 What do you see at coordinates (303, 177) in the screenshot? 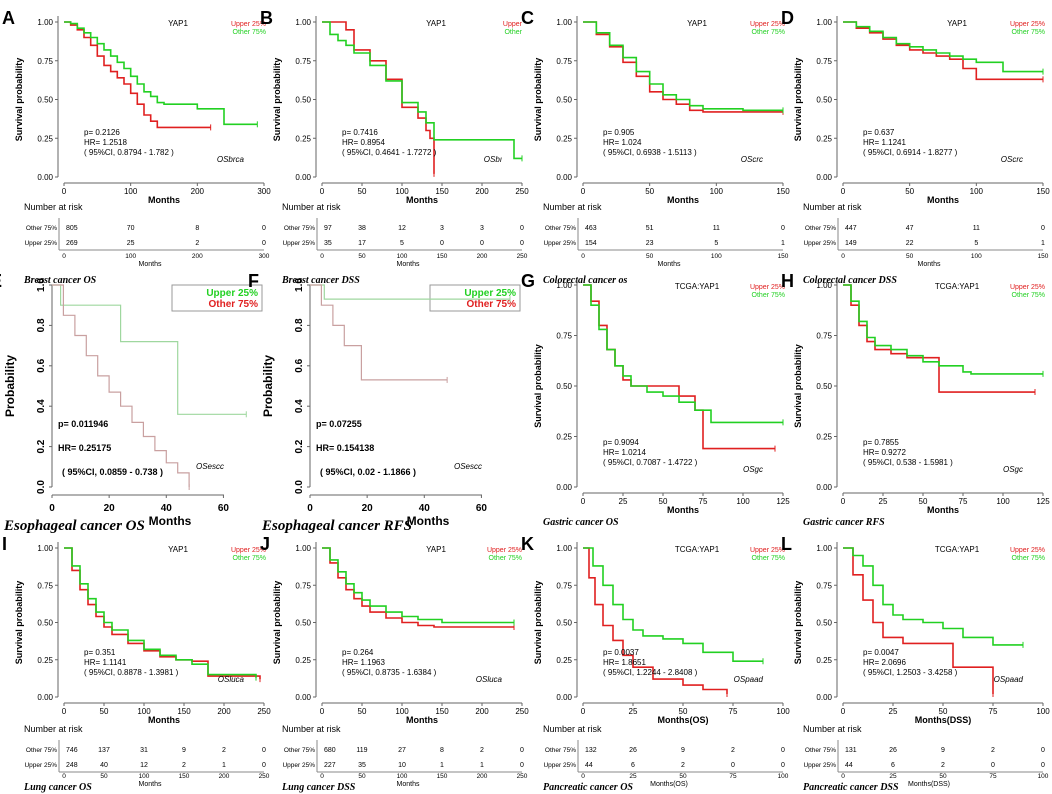
I see `y-tick-label: 0.00` at bounding box center [303, 177].